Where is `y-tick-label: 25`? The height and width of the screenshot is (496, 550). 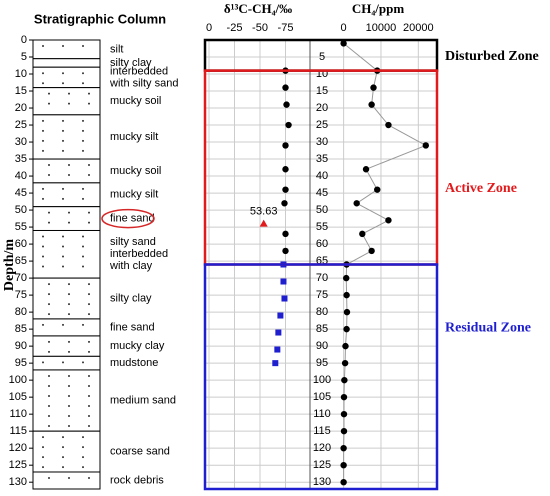
y-tick-label: 25 is located at coordinates (322, 125).